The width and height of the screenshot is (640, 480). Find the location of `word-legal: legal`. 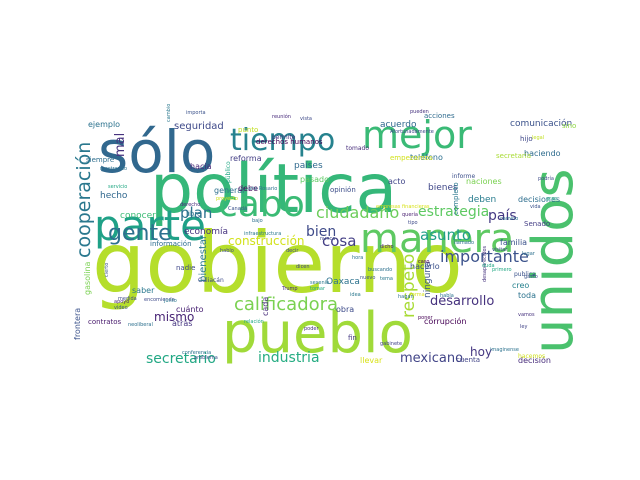

word-legal: legal is located at coordinates (538, 138).